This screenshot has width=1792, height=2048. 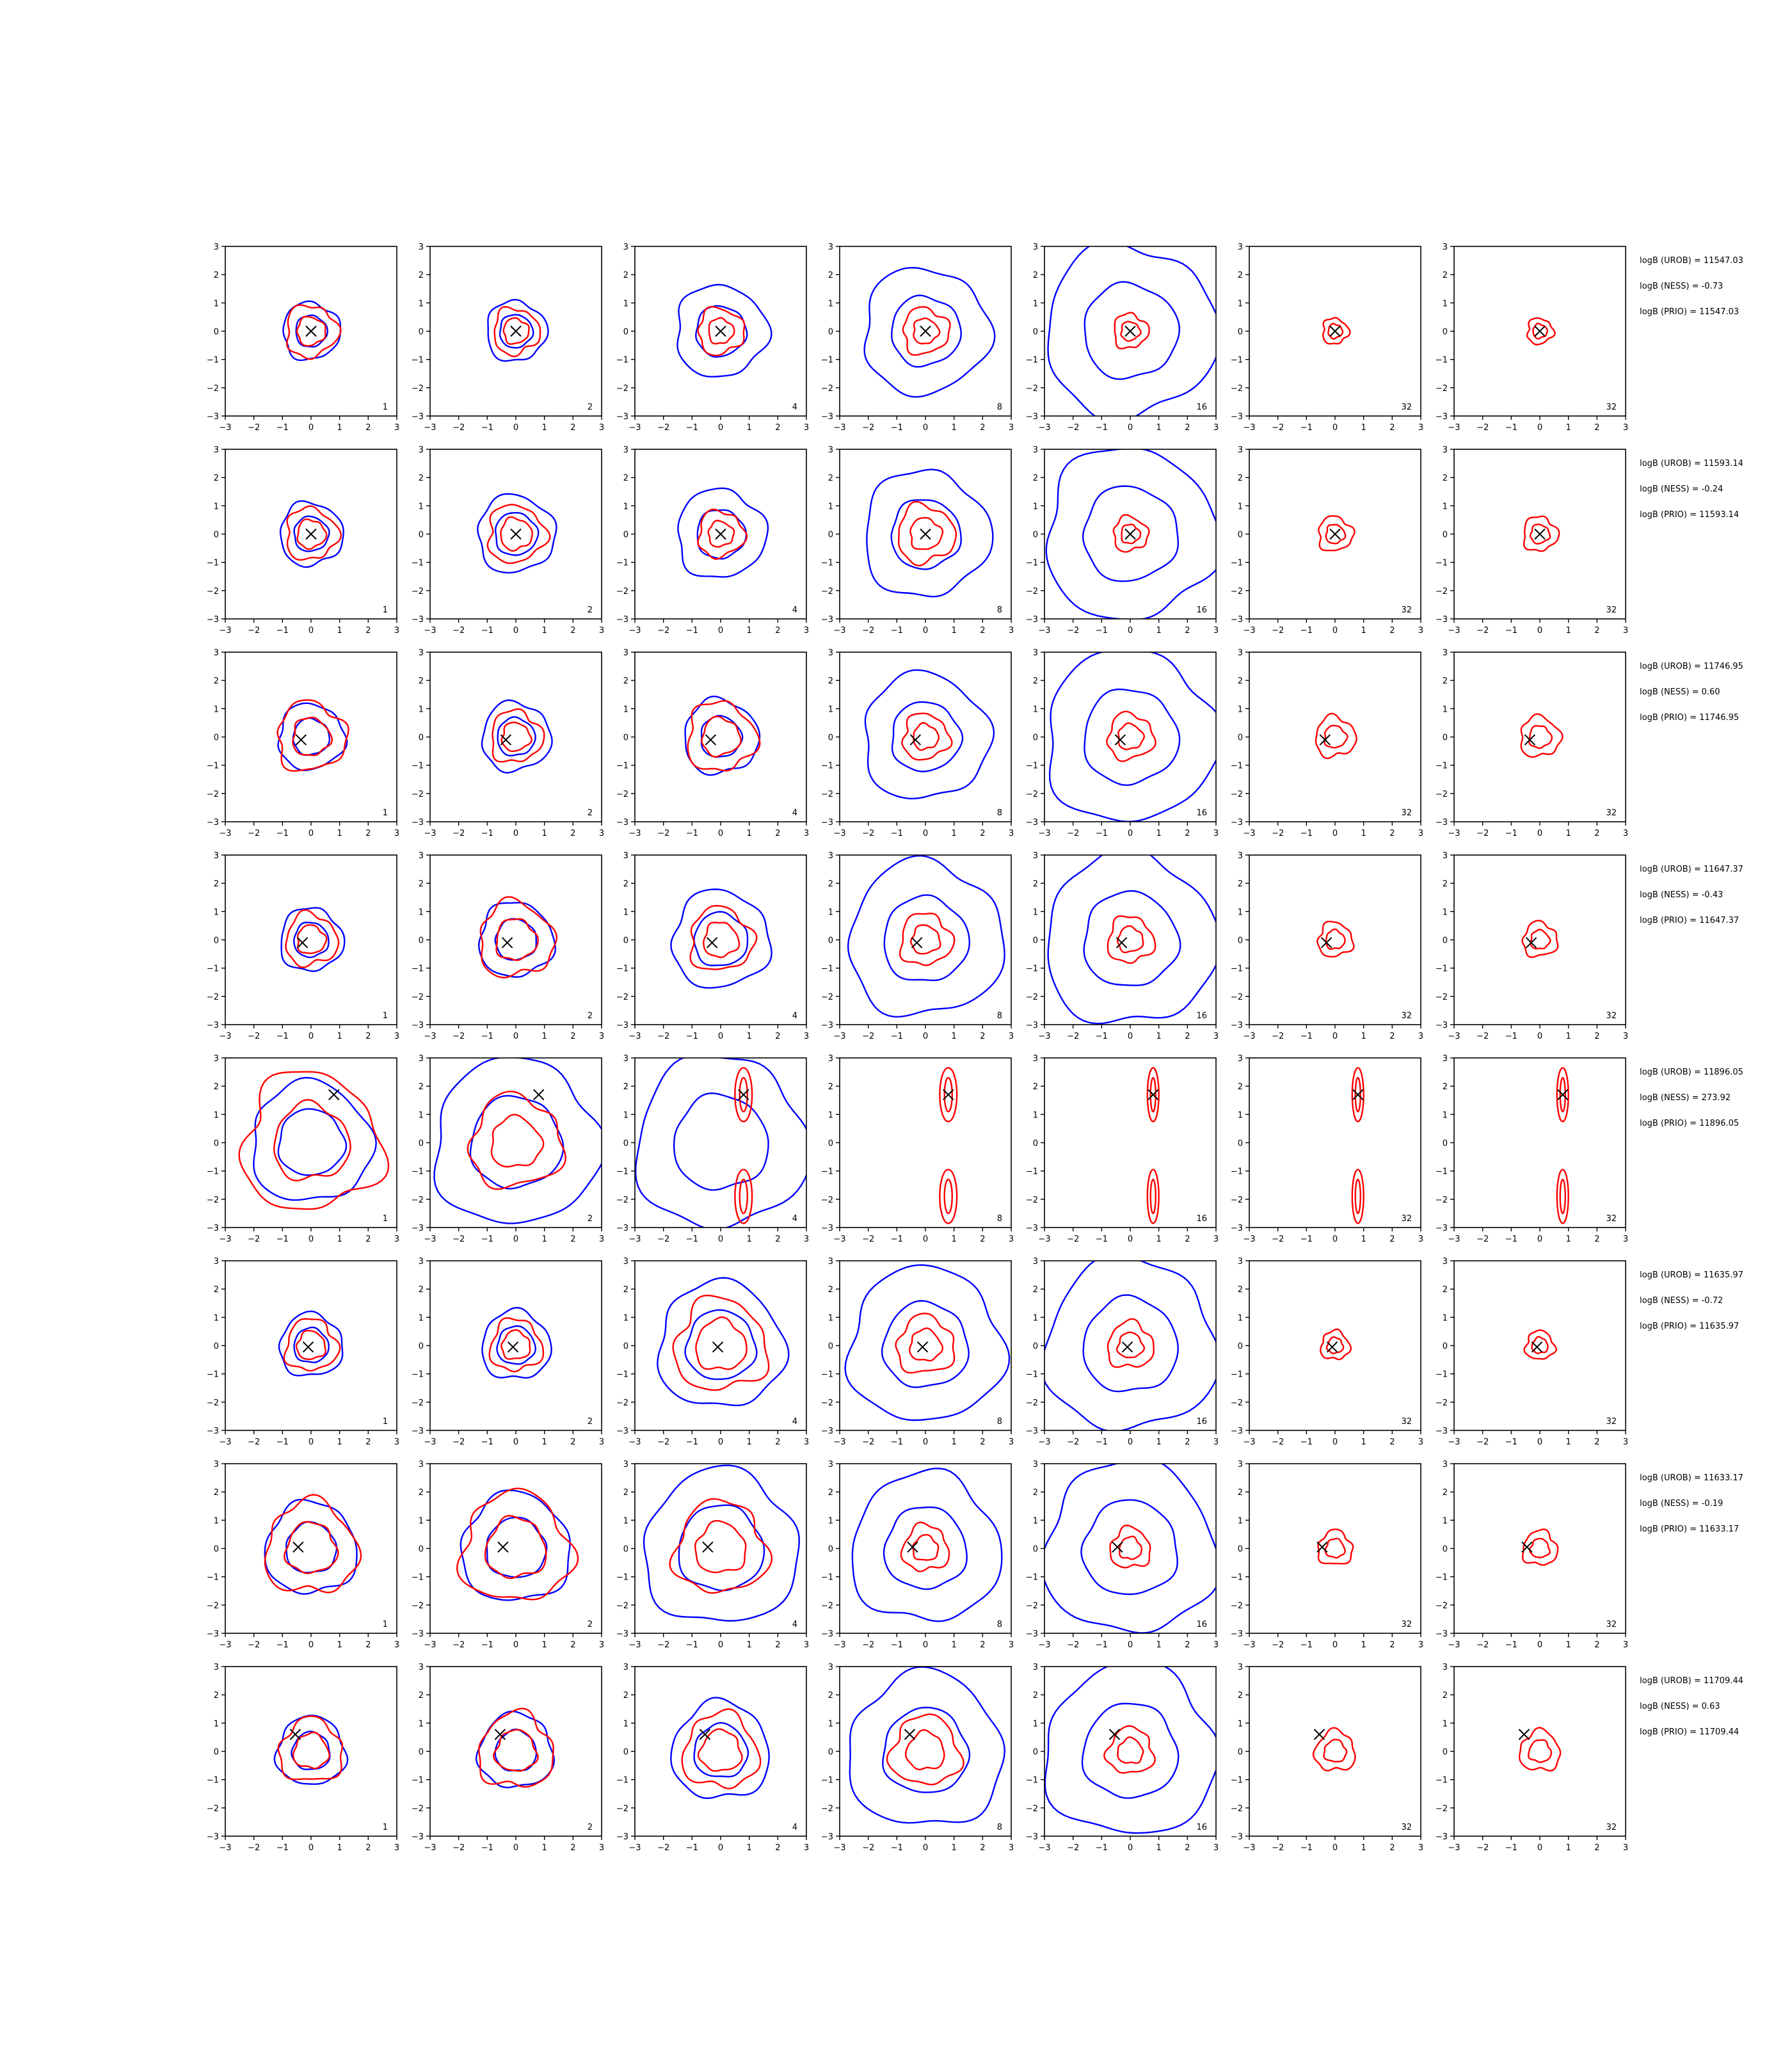 I want to click on logb-annotation: logB (UROB) = 11709.44, so click(x=1691, y=1681).